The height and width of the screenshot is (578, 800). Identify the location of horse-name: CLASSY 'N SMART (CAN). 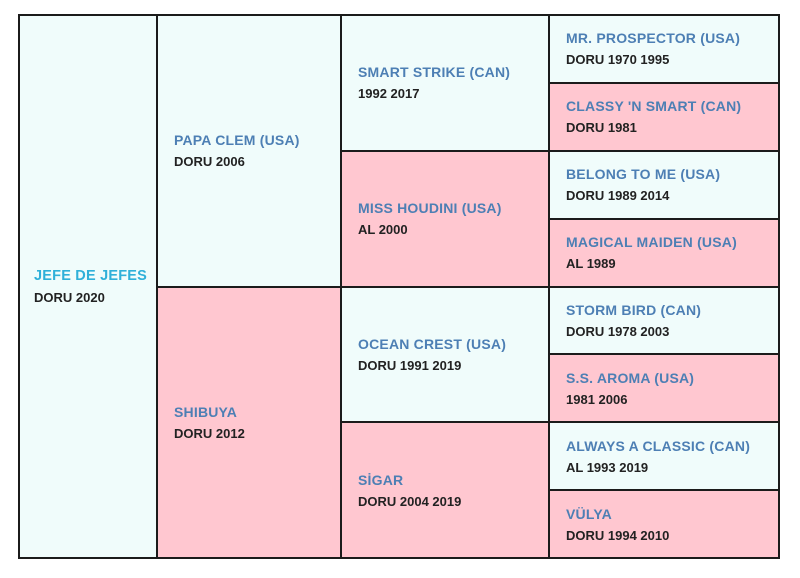
(654, 106).